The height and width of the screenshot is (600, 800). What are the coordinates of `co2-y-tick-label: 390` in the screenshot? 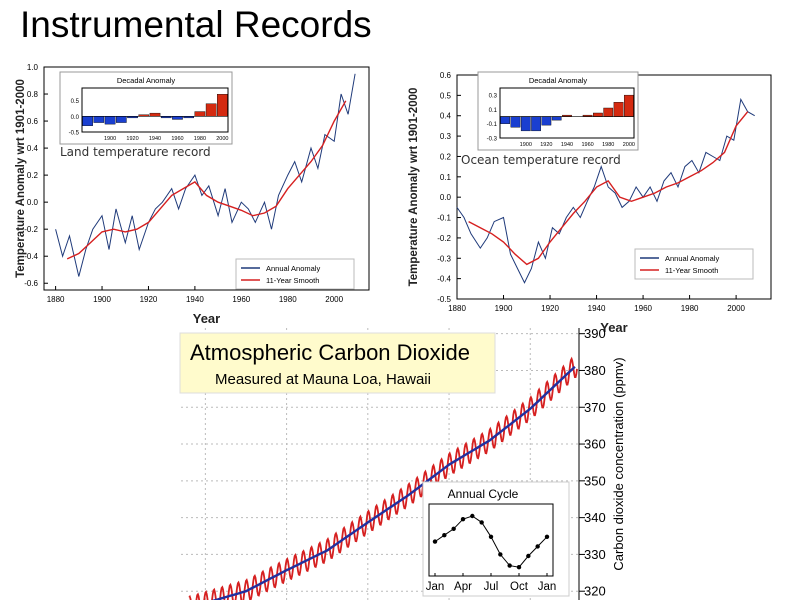 It's located at (595, 334).